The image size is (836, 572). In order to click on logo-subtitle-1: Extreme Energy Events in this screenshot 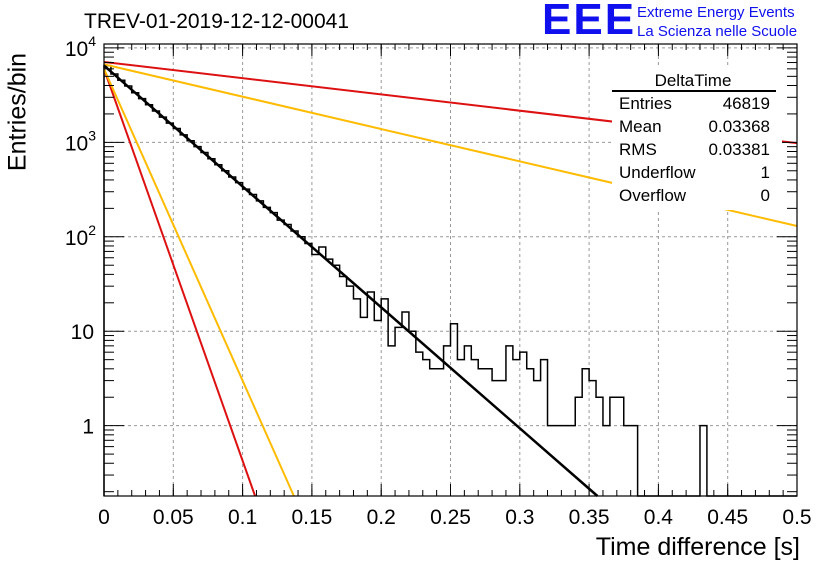, I will do `click(716, 12)`.